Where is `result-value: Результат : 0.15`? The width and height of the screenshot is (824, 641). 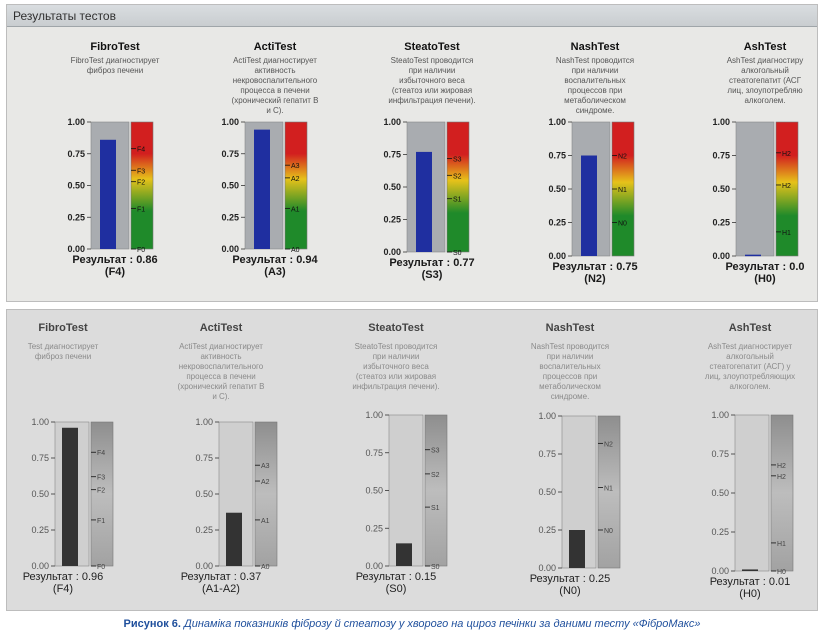 result-value: Результат : 0.15 is located at coordinates (396, 577).